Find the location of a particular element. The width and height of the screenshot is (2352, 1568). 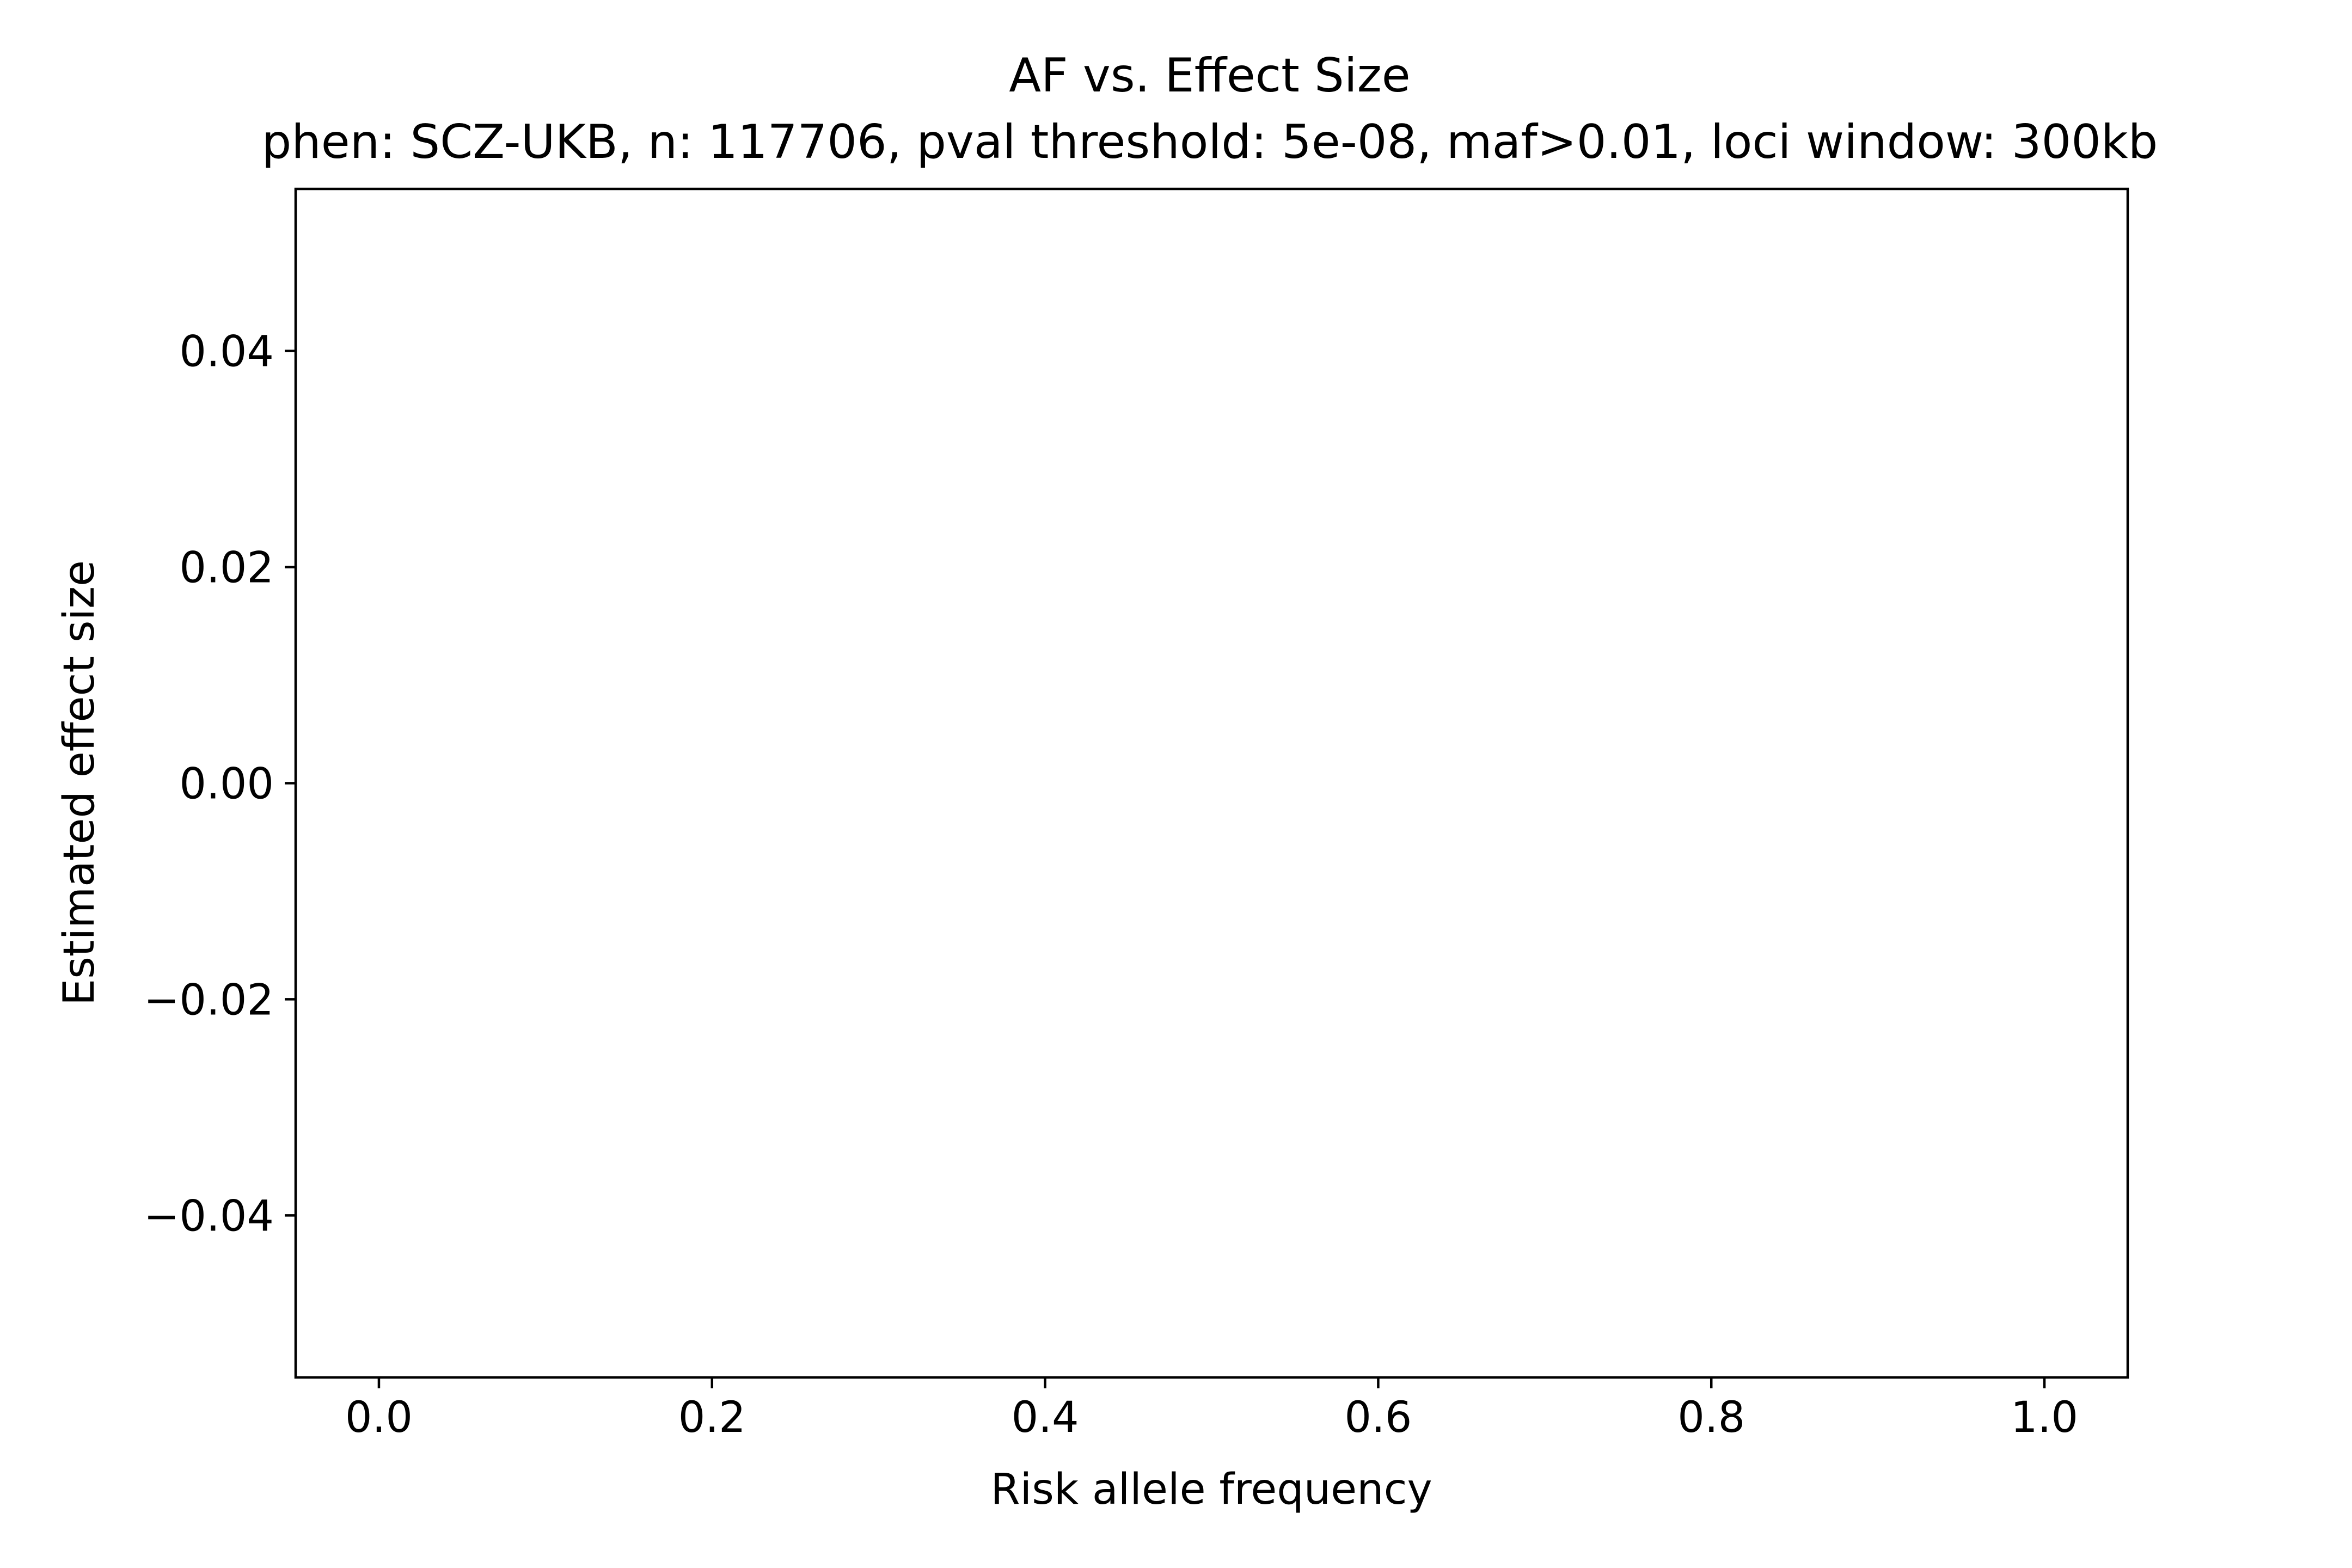

x-tick-label: 1.0 is located at coordinates (2044, 1417).